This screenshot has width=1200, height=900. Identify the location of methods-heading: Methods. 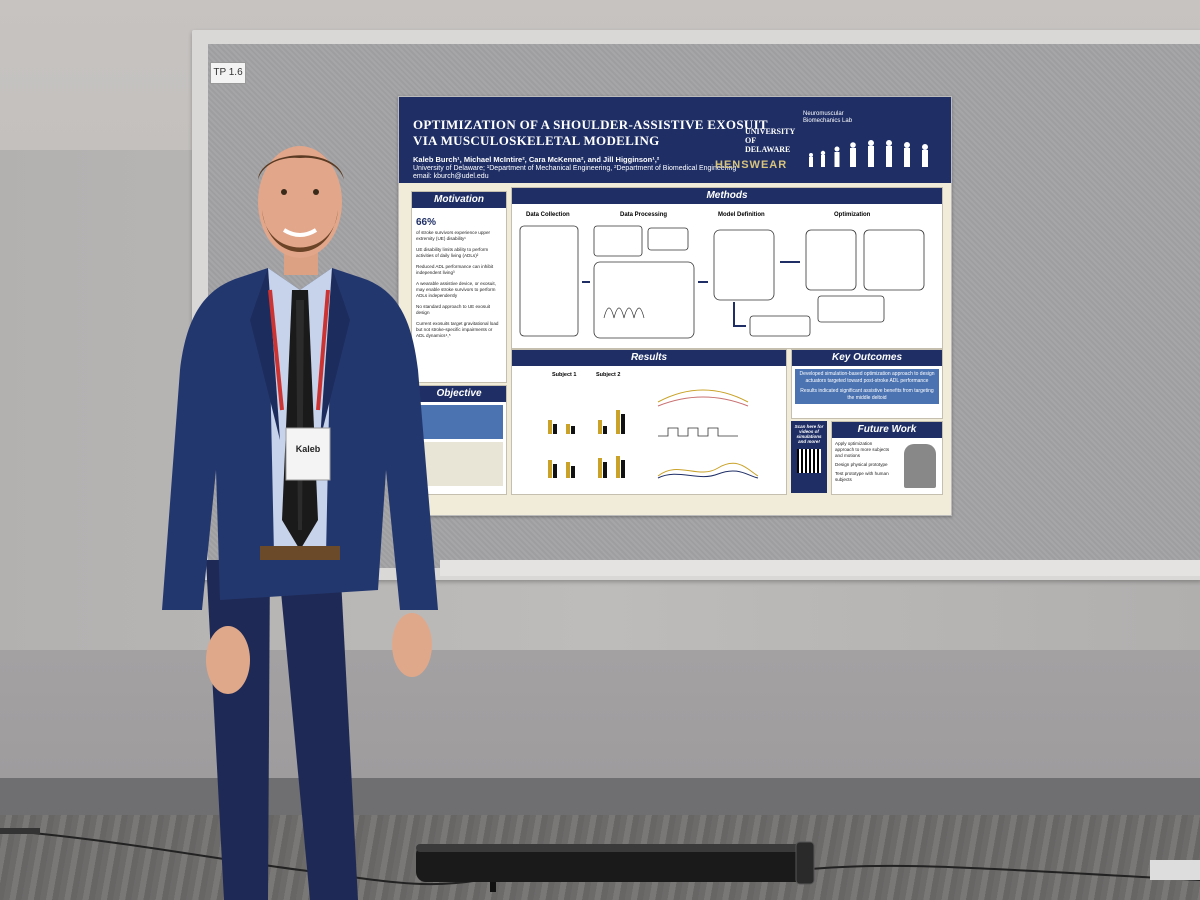
(727, 196).